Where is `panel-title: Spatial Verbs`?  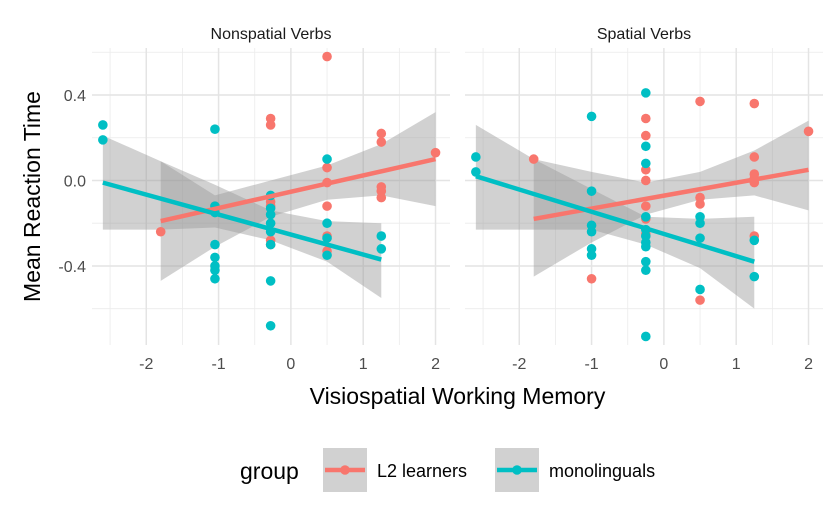
panel-title: Spatial Verbs is located at coordinates (644, 34).